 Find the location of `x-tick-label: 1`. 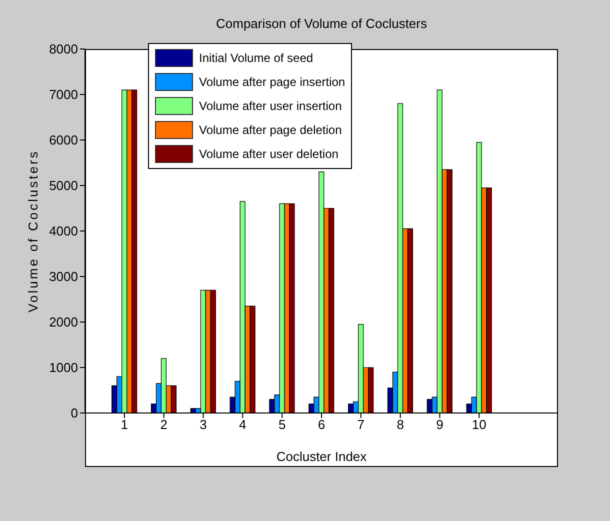

x-tick-label: 1 is located at coordinates (124, 424).